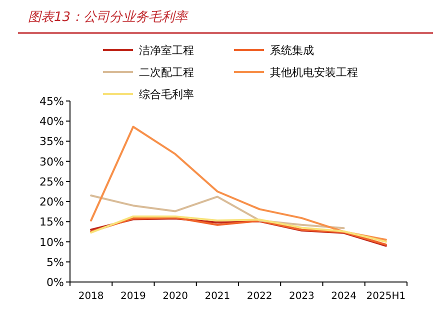  Describe the element at coordinates (52, 141) in the screenshot. I see `y-tick-label: 35%` at that location.